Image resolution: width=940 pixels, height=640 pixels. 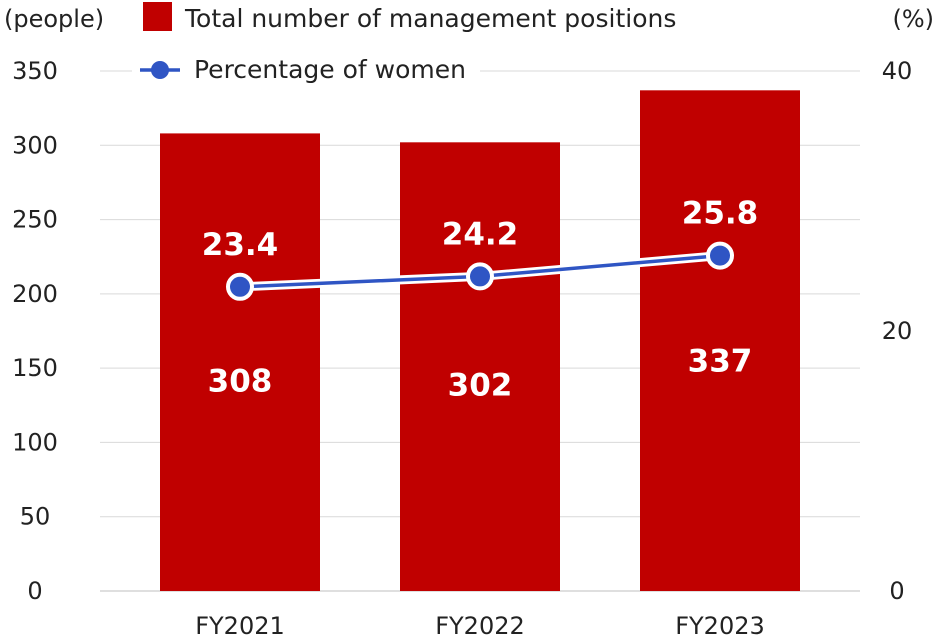 What do you see at coordinates (35, 517) in the screenshot?
I see `y-left-tick-label: 50` at bounding box center [35, 517].